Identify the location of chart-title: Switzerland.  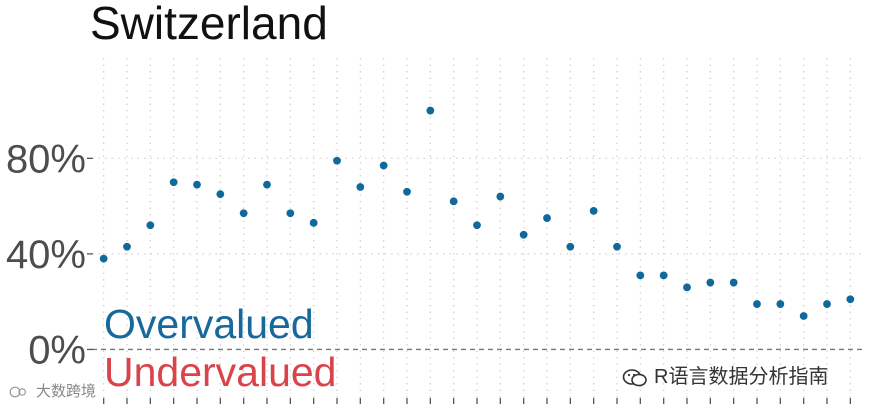
(209, 24).